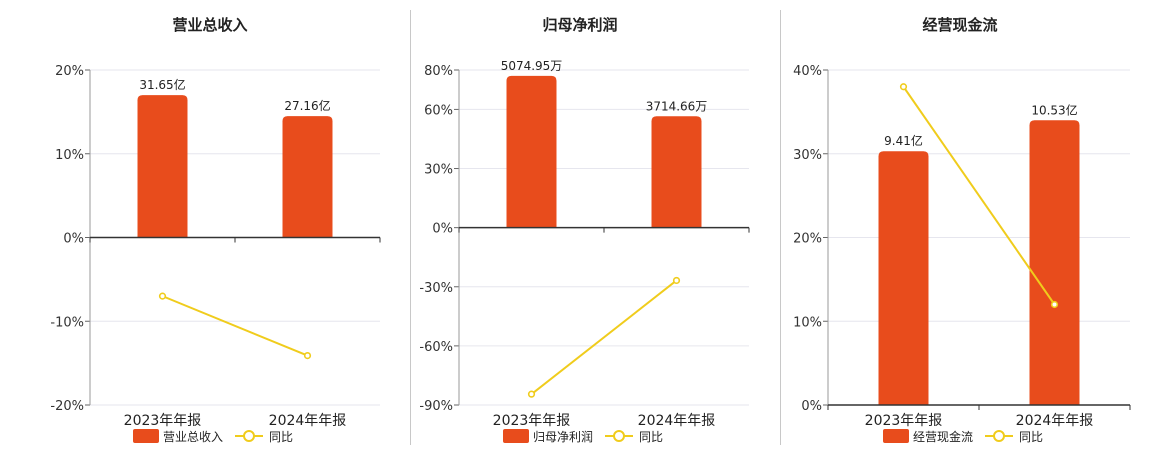  What do you see at coordinates (563, 437) in the screenshot?
I see `legend-bar-label: 归母净利润` at bounding box center [563, 437].